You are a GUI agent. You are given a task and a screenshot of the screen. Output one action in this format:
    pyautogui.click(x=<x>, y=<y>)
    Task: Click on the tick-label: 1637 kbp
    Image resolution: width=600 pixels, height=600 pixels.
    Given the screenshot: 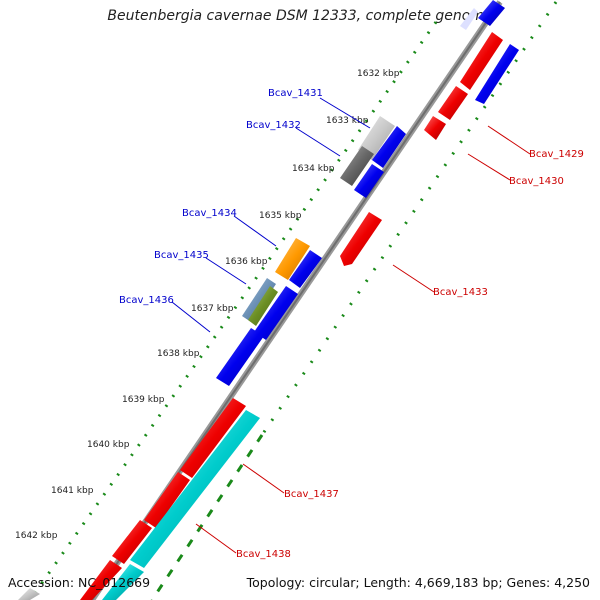 What is the action you would take?
    pyautogui.click(x=212, y=309)
    